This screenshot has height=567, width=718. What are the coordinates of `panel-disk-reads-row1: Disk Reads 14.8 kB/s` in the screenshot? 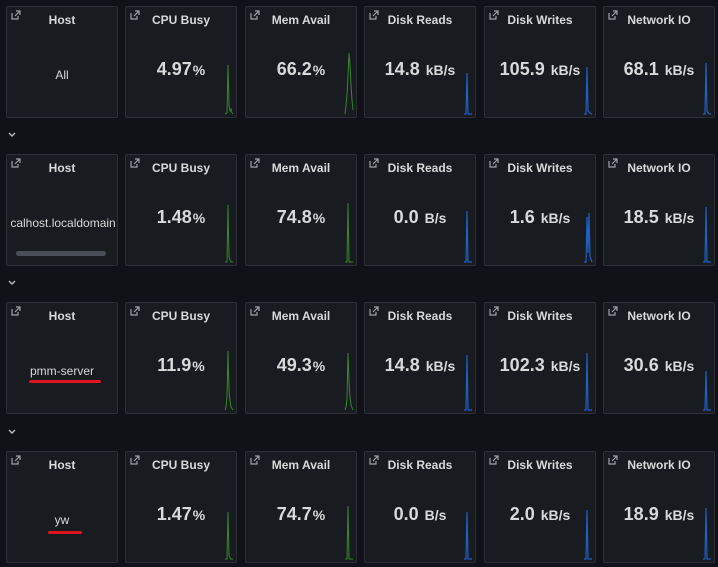 It's located at (420, 62).